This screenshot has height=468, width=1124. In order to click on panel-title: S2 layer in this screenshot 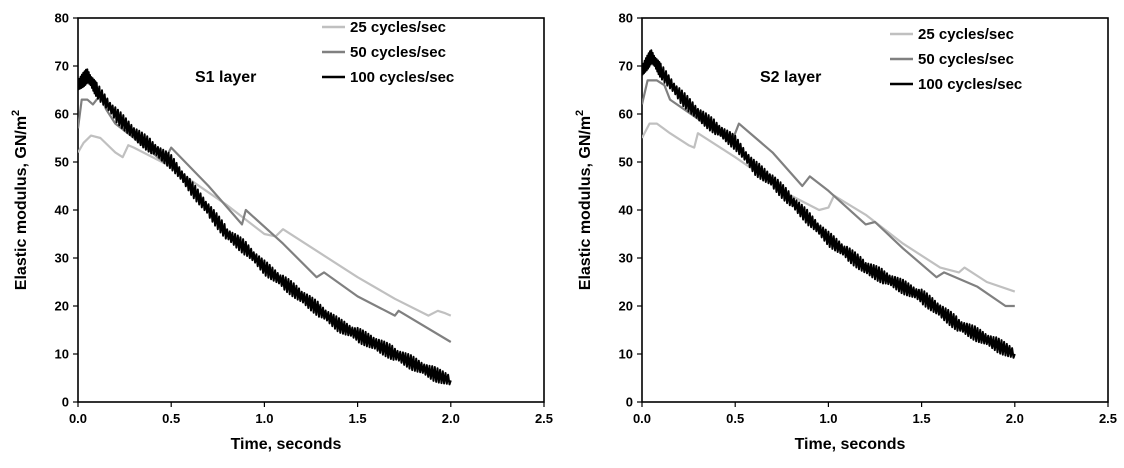, I will do `click(790, 77)`.